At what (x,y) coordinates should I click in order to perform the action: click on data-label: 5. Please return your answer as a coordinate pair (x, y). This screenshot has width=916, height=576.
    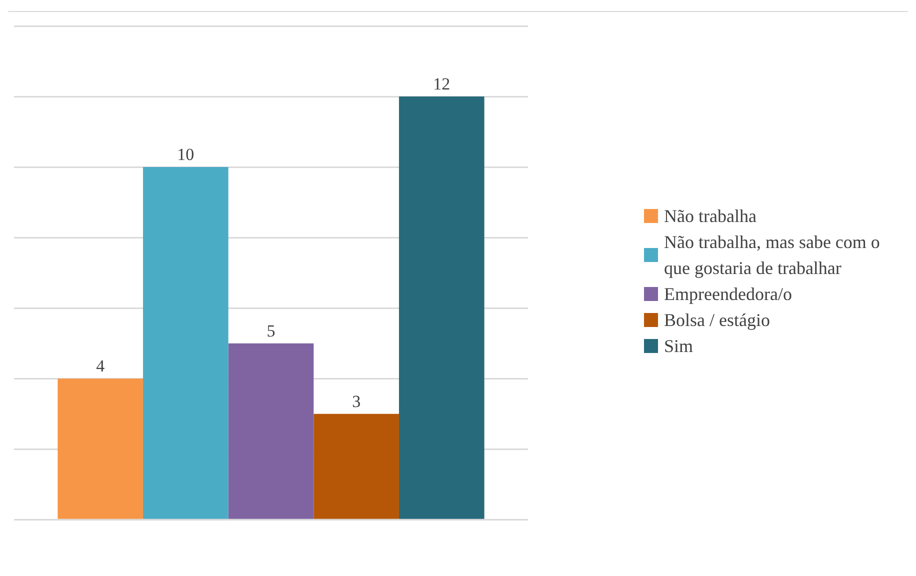
    Looking at the image, I should click on (271, 330).